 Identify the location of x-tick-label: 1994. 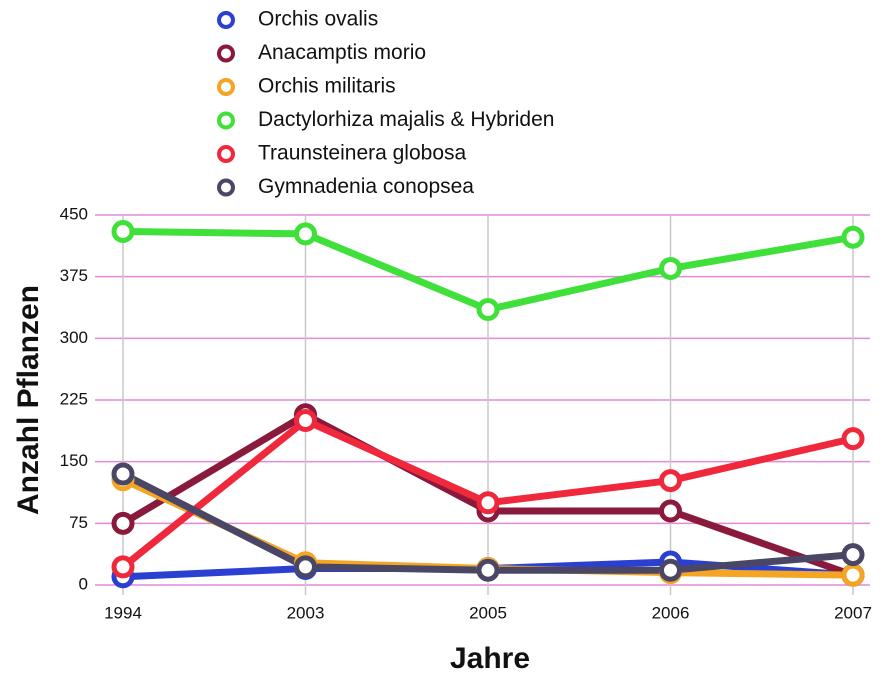
(123, 612).